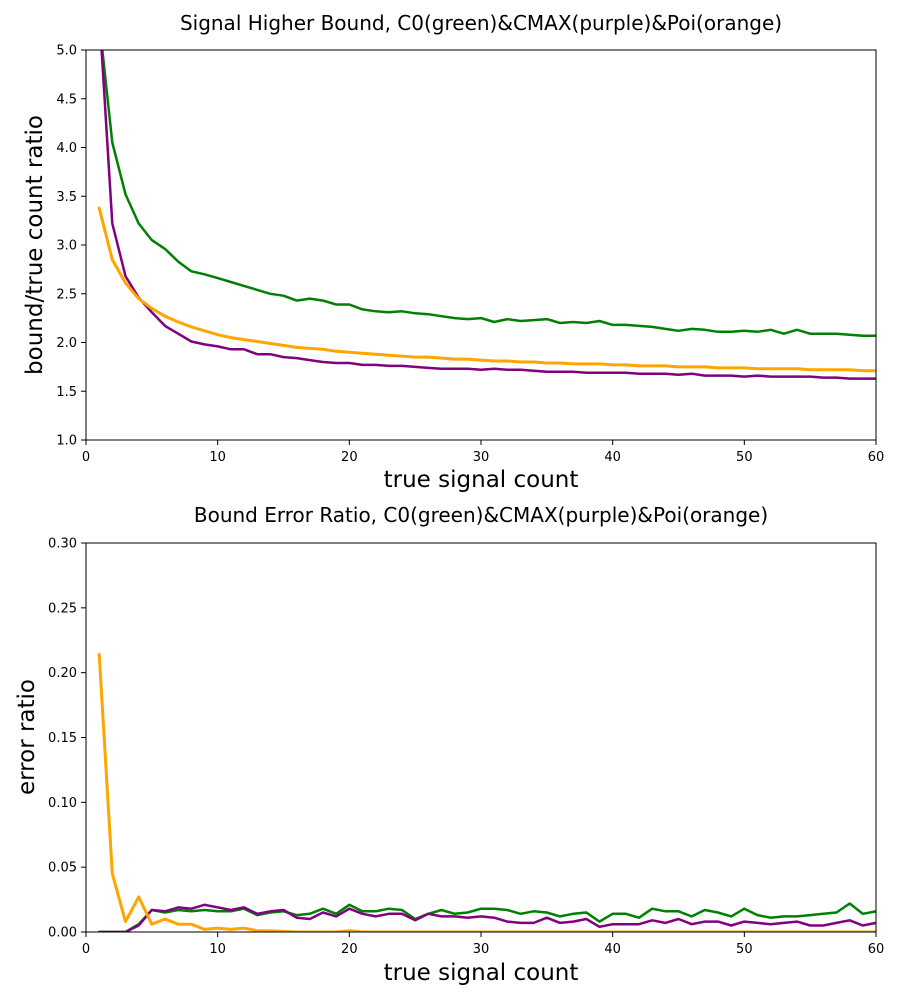 The width and height of the screenshot is (900, 1000). Describe the element at coordinates (66, 148) in the screenshot. I see `y-tick-label: 4.0` at that location.